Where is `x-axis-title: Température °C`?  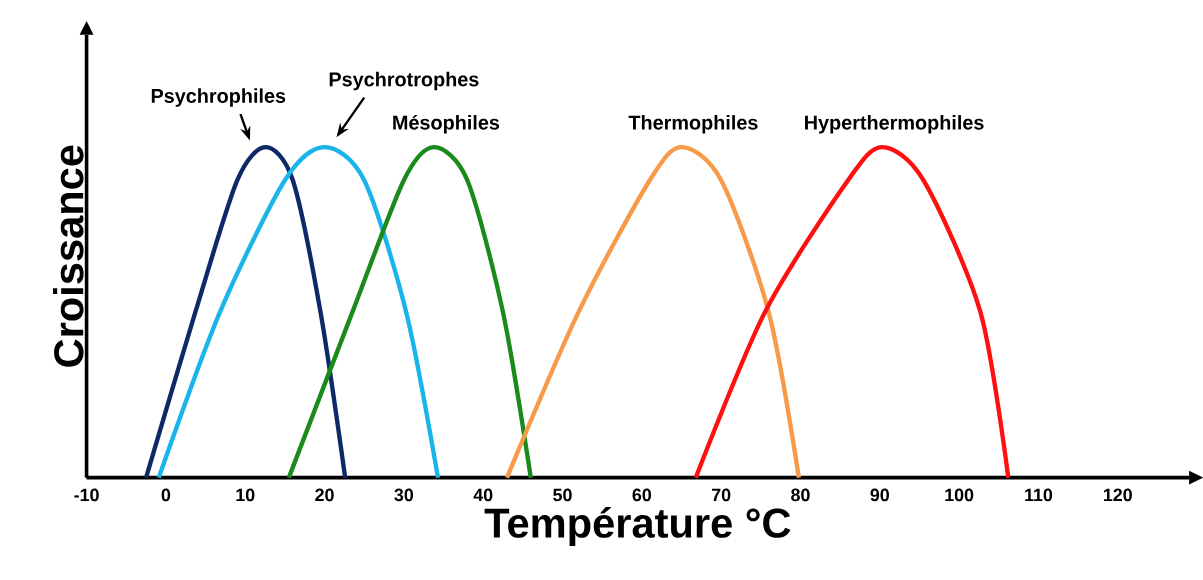
x-axis-title: Température °C is located at coordinates (637, 526).